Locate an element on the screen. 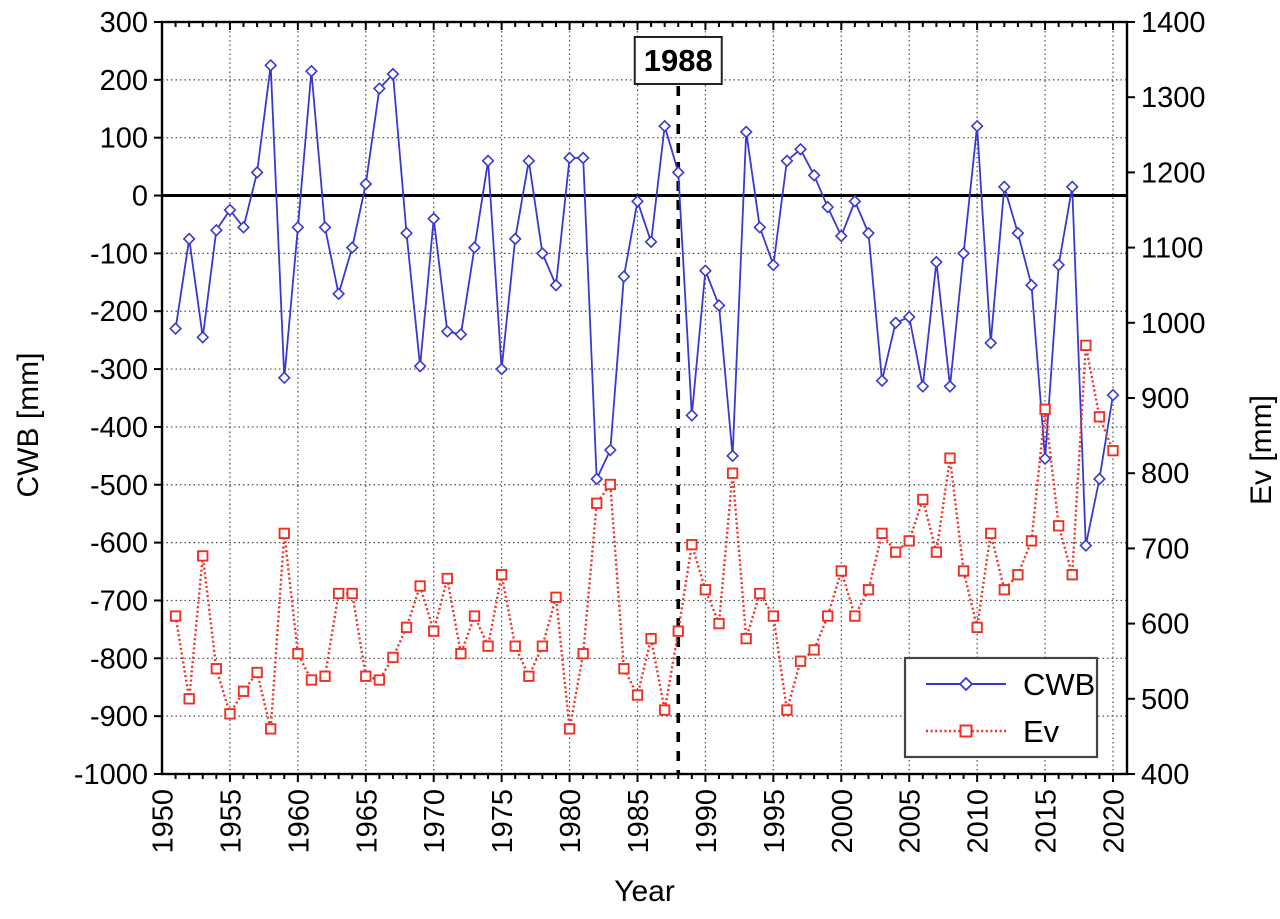 This screenshot has width=1280, height=919. right-axis-tick-label: 1300 is located at coordinates (1173, 98).